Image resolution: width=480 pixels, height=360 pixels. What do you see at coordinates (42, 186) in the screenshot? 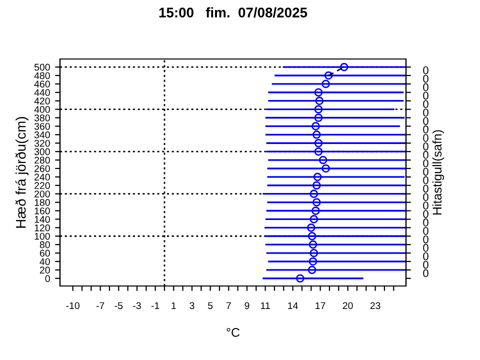
I see `y-tick-label: 220` at bounding box center [42, 186].